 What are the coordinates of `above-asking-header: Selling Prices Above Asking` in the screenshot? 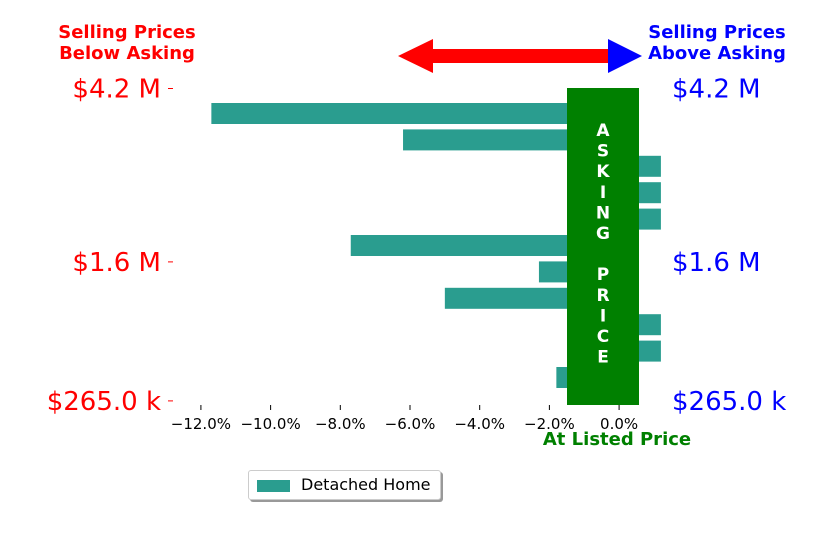 It's located at (717, 43).